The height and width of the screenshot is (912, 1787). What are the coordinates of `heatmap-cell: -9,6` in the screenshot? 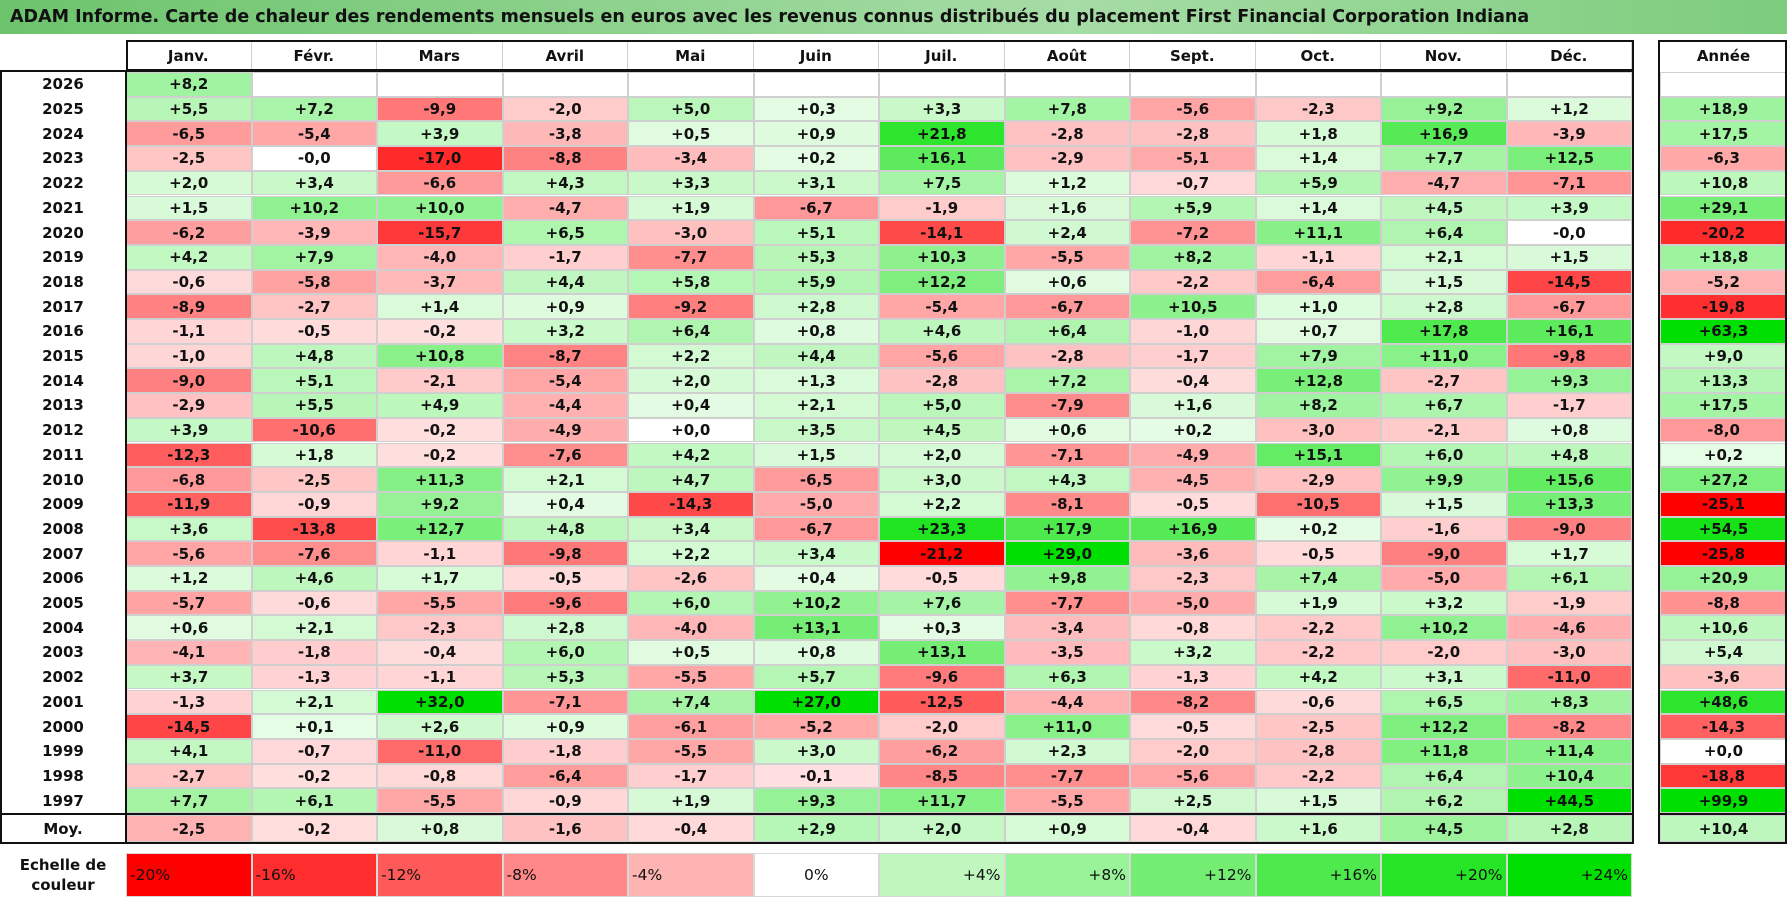 It's located at (942, 677).